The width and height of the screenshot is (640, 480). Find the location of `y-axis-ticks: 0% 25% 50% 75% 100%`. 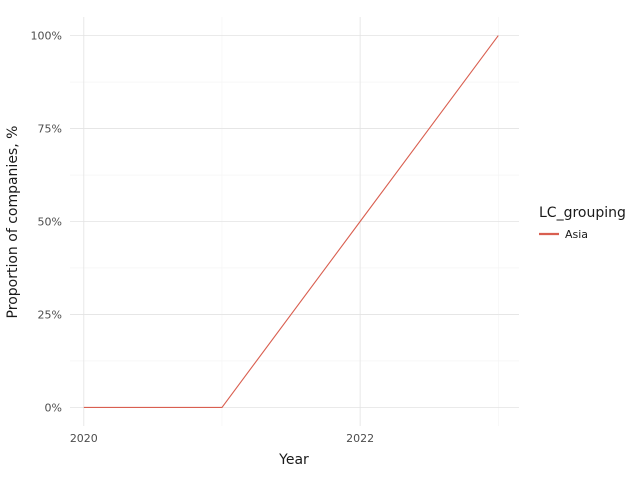

y-axis-ticks: 0% 25% 50% 75% 100% is located at coordinates (46, 222).